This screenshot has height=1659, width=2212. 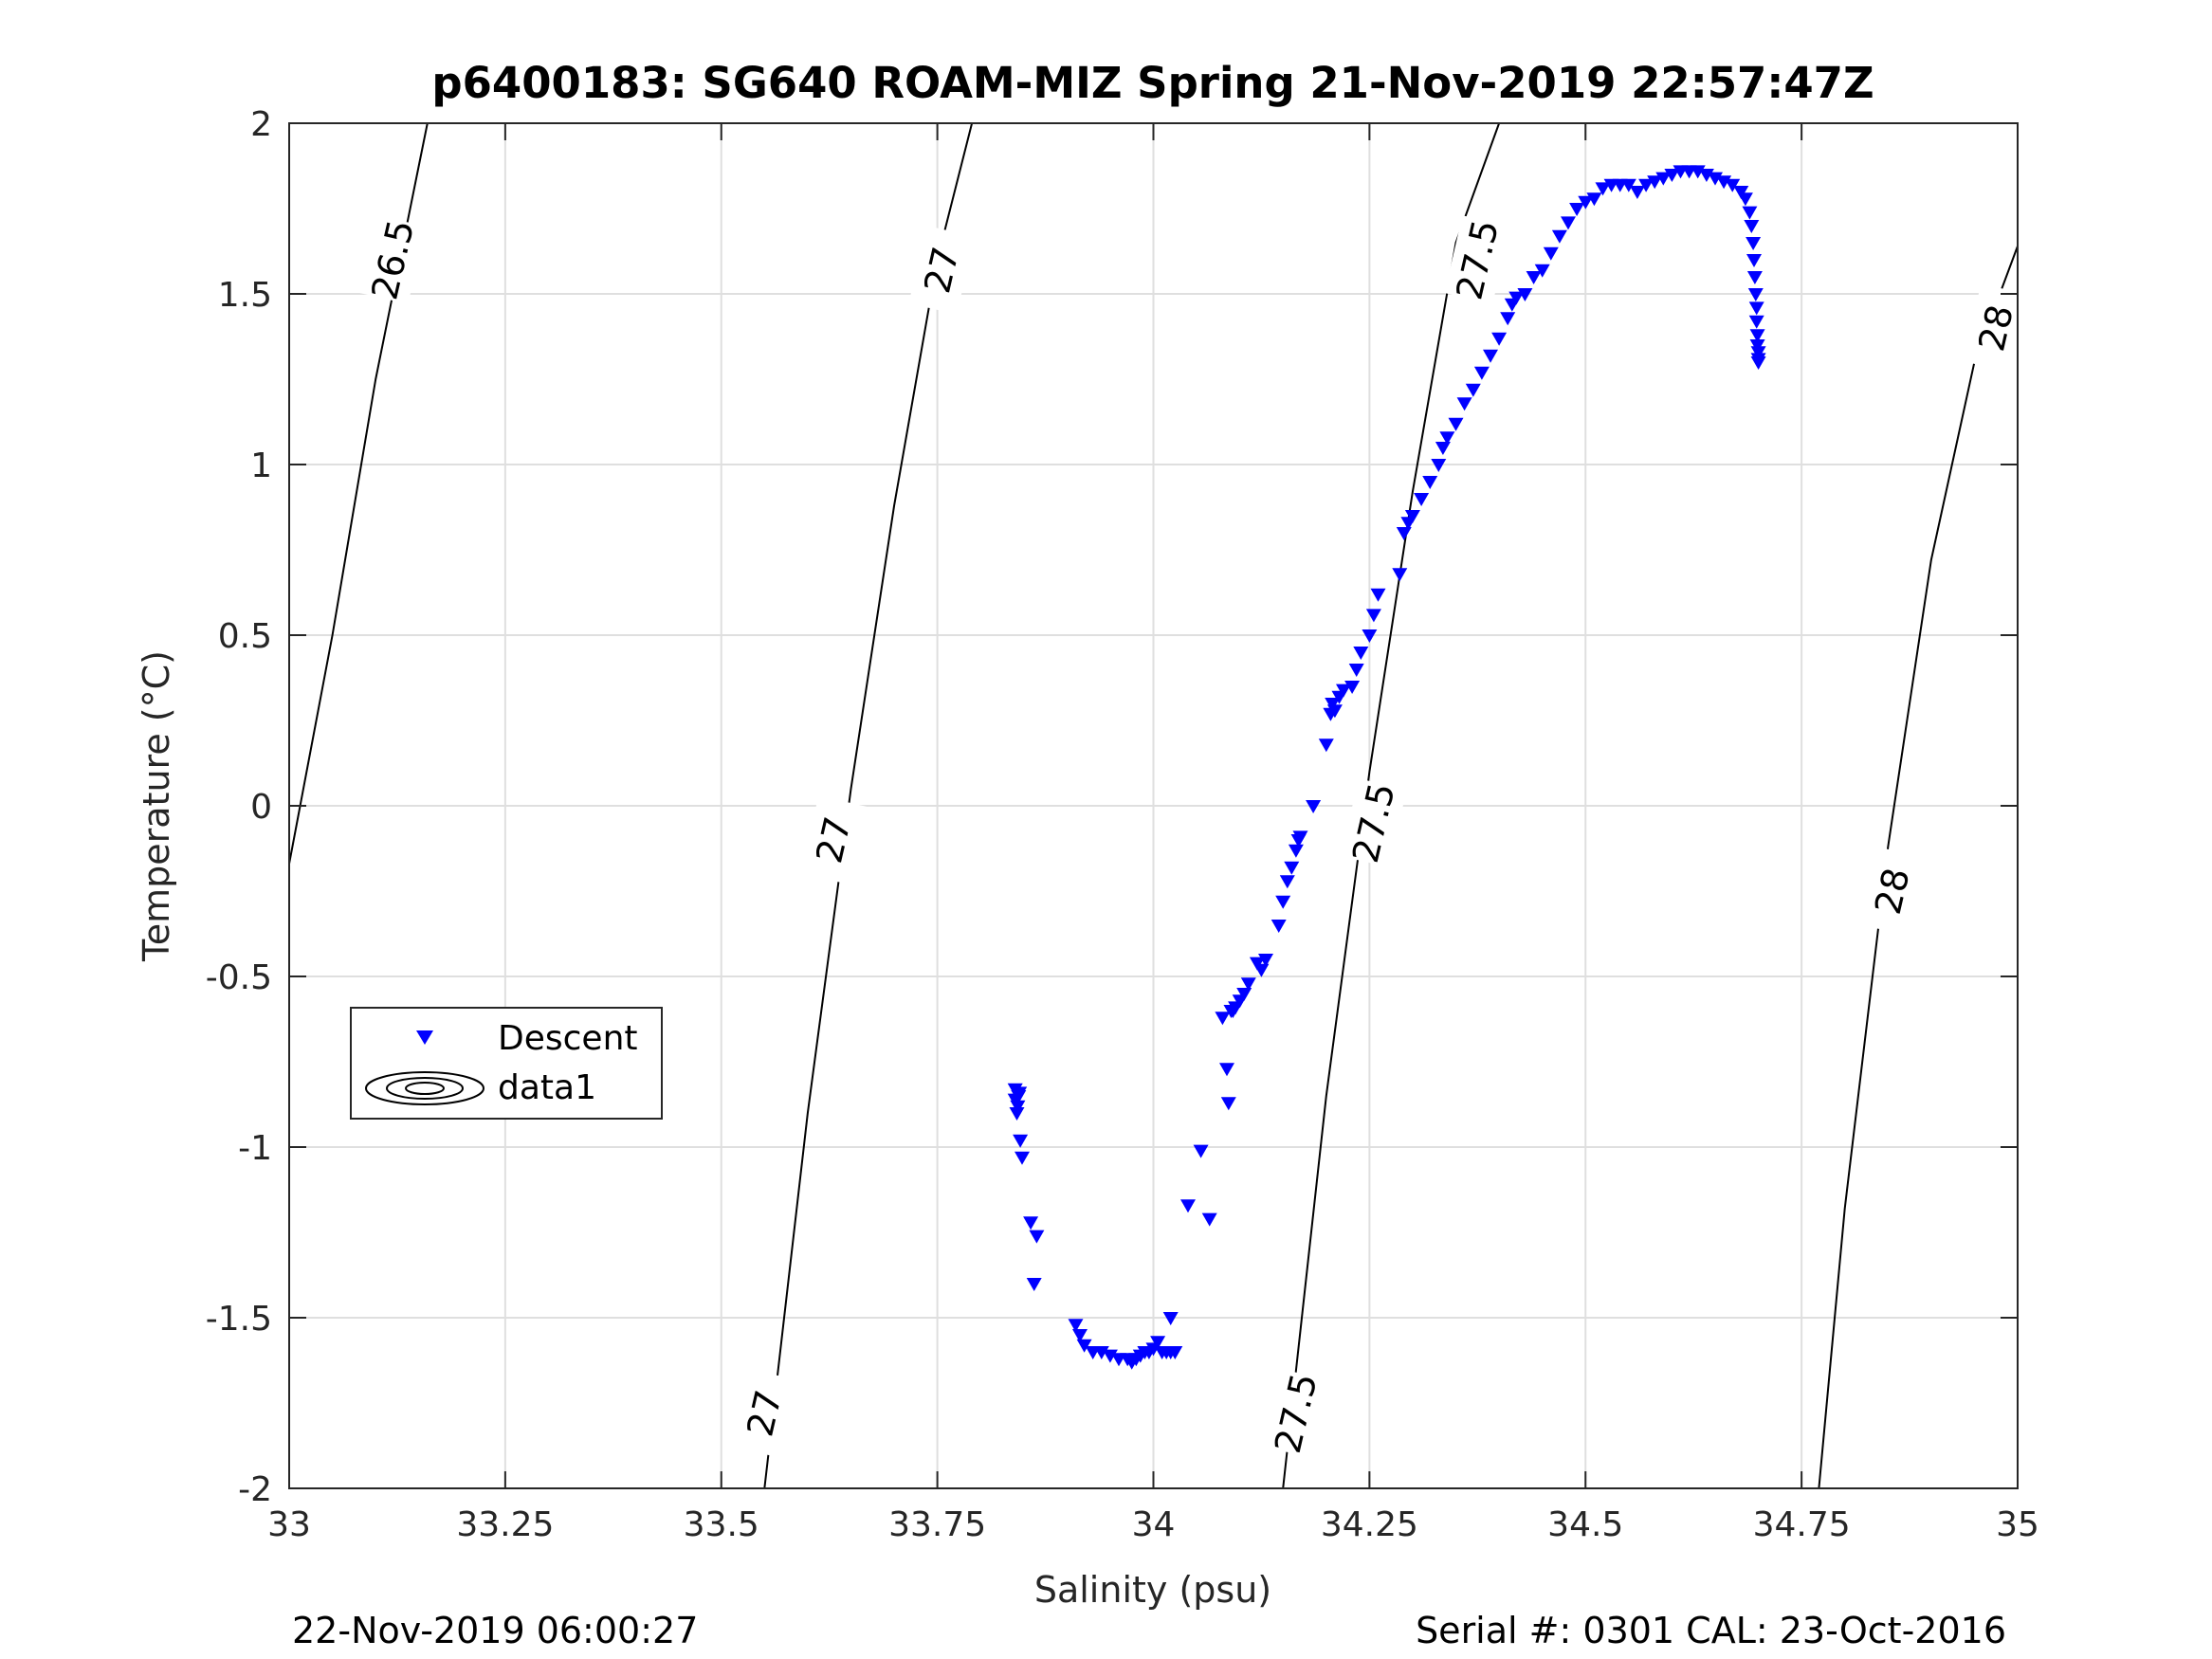 I want to click on x-axis-label: Salinity (psu), so click(x=1152, y=1590).